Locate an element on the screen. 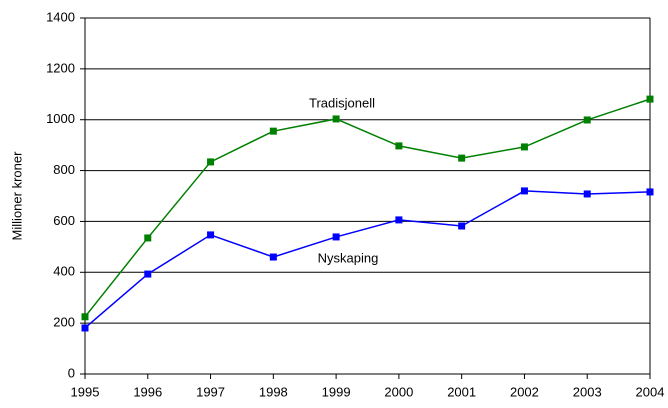 The width and height of the screenshot is (668, 408). series-label: Tradisjonell is located at coordinates (342, 102).